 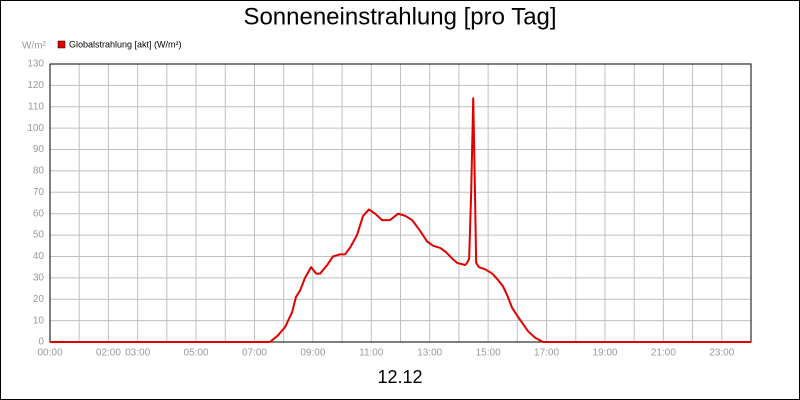 What do you see at coordinates (312, 353) in the screenshot?
I see `x-tick-label: 09:00` at bounding box center [312, 353].